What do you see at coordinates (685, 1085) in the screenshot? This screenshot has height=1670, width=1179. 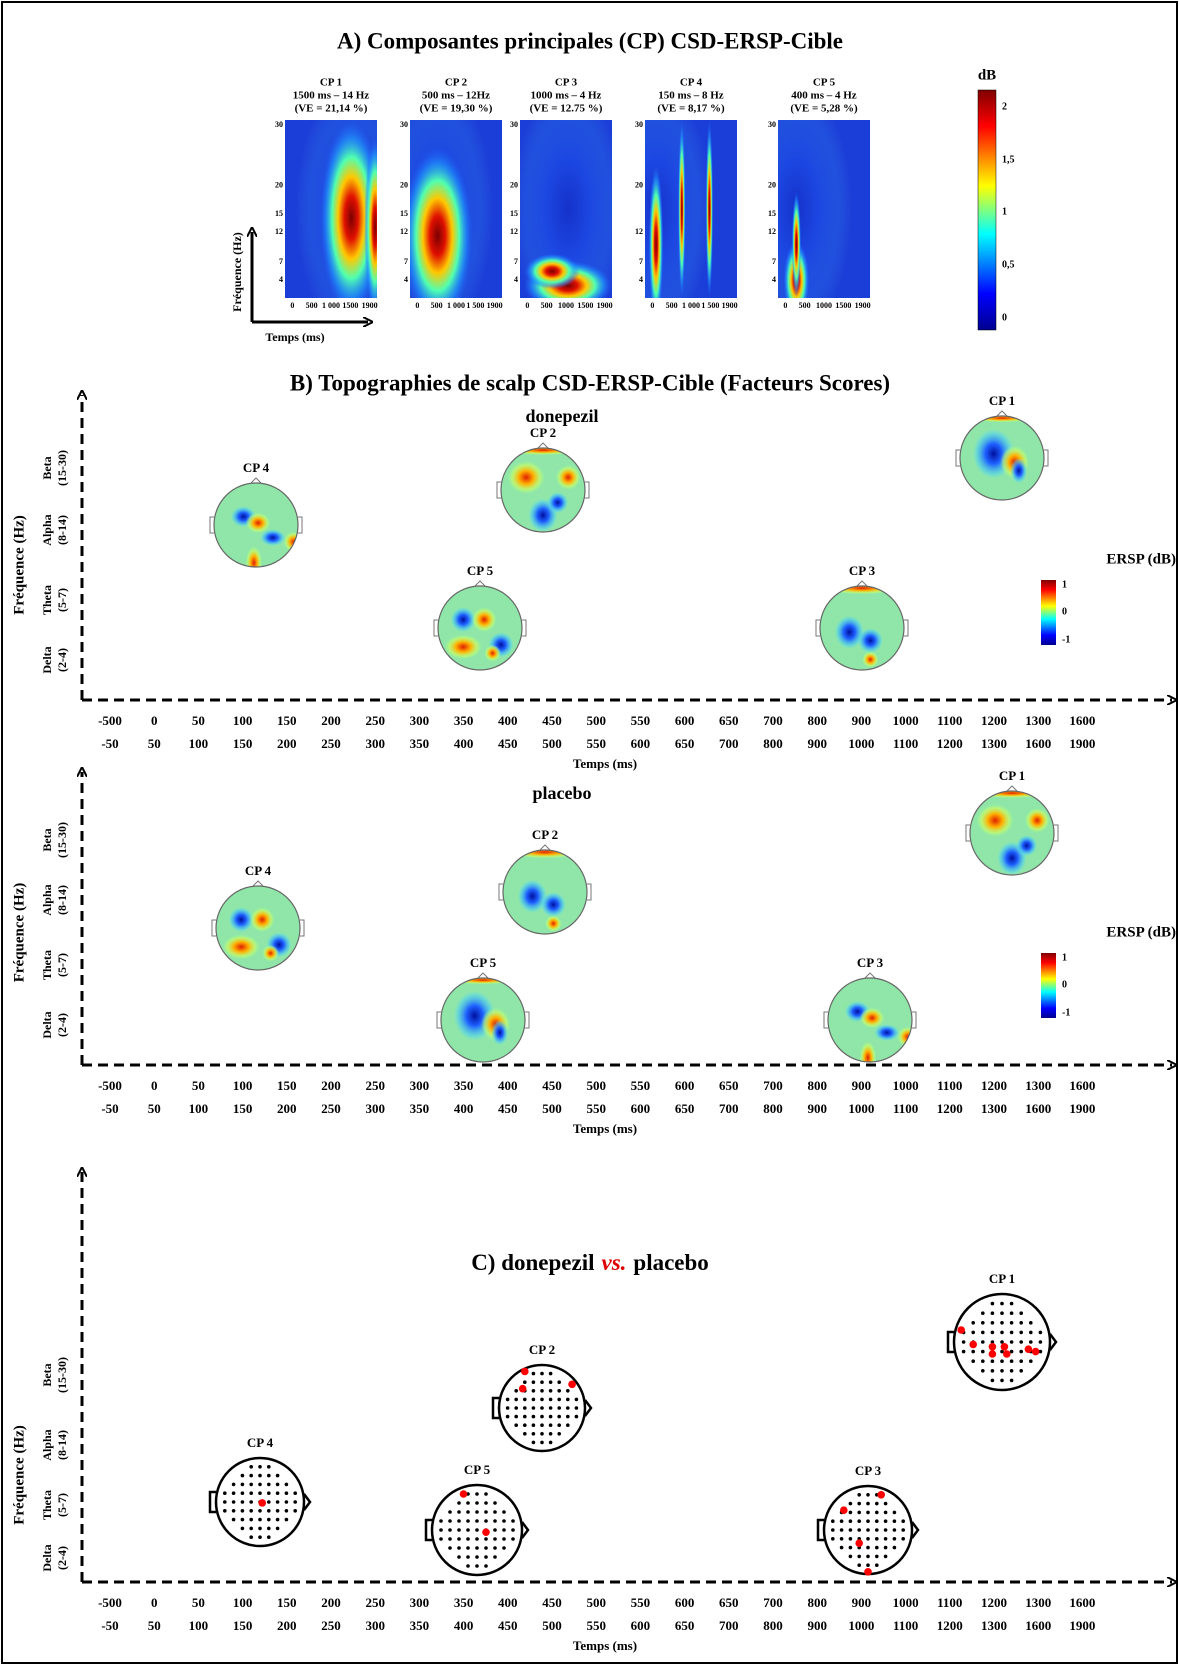 I see `x-tick-label: 600` at bounding box center [685, 1085].